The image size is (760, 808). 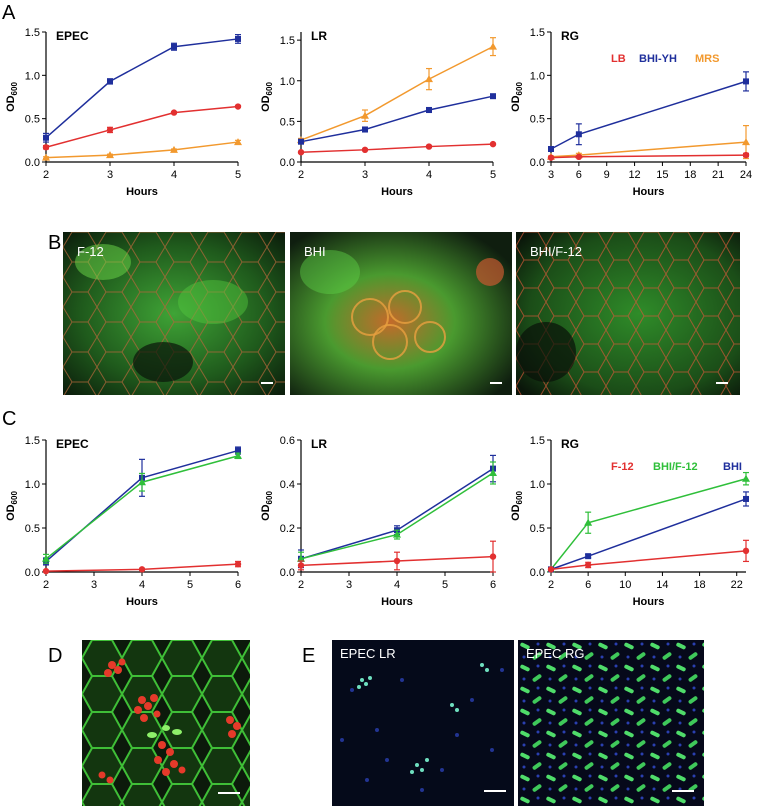 What do you see at coordinates (707, 59) in the screenshot?
I see `legend-entry: MRS` at bounding box center [707, 59].